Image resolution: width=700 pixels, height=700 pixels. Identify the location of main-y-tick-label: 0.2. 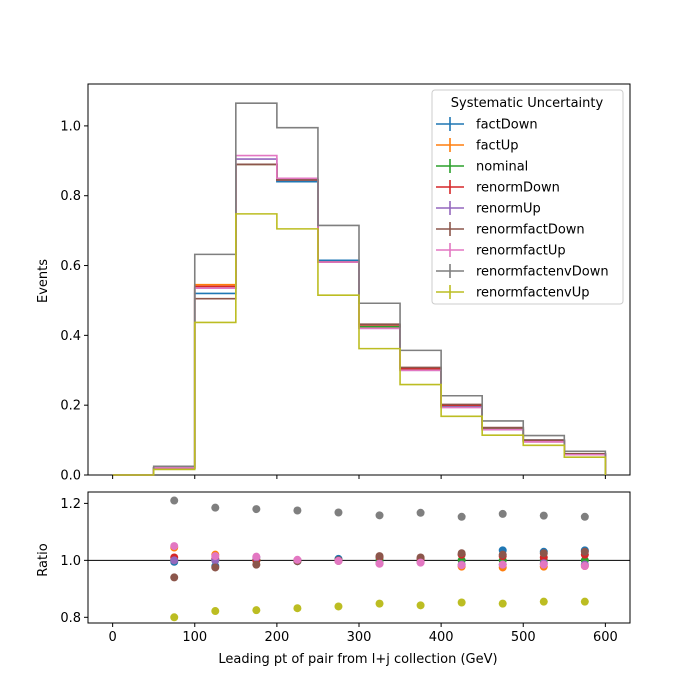
(70, 406).